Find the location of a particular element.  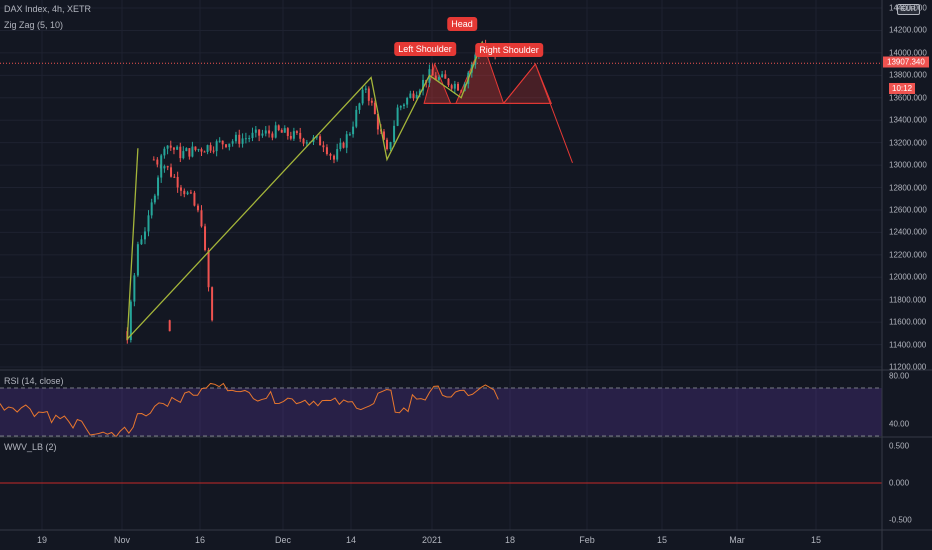

time-tick-label: Dec is located at coordinates (283, 540).